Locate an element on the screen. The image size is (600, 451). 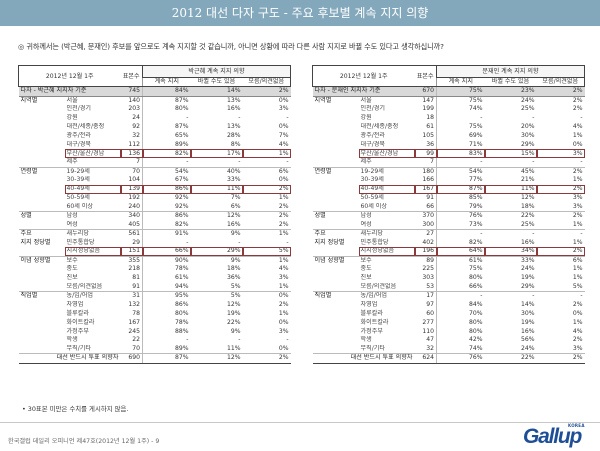
table-row: 성별 남성 370 76% 22% 2% is located at coordinates (448, 216).